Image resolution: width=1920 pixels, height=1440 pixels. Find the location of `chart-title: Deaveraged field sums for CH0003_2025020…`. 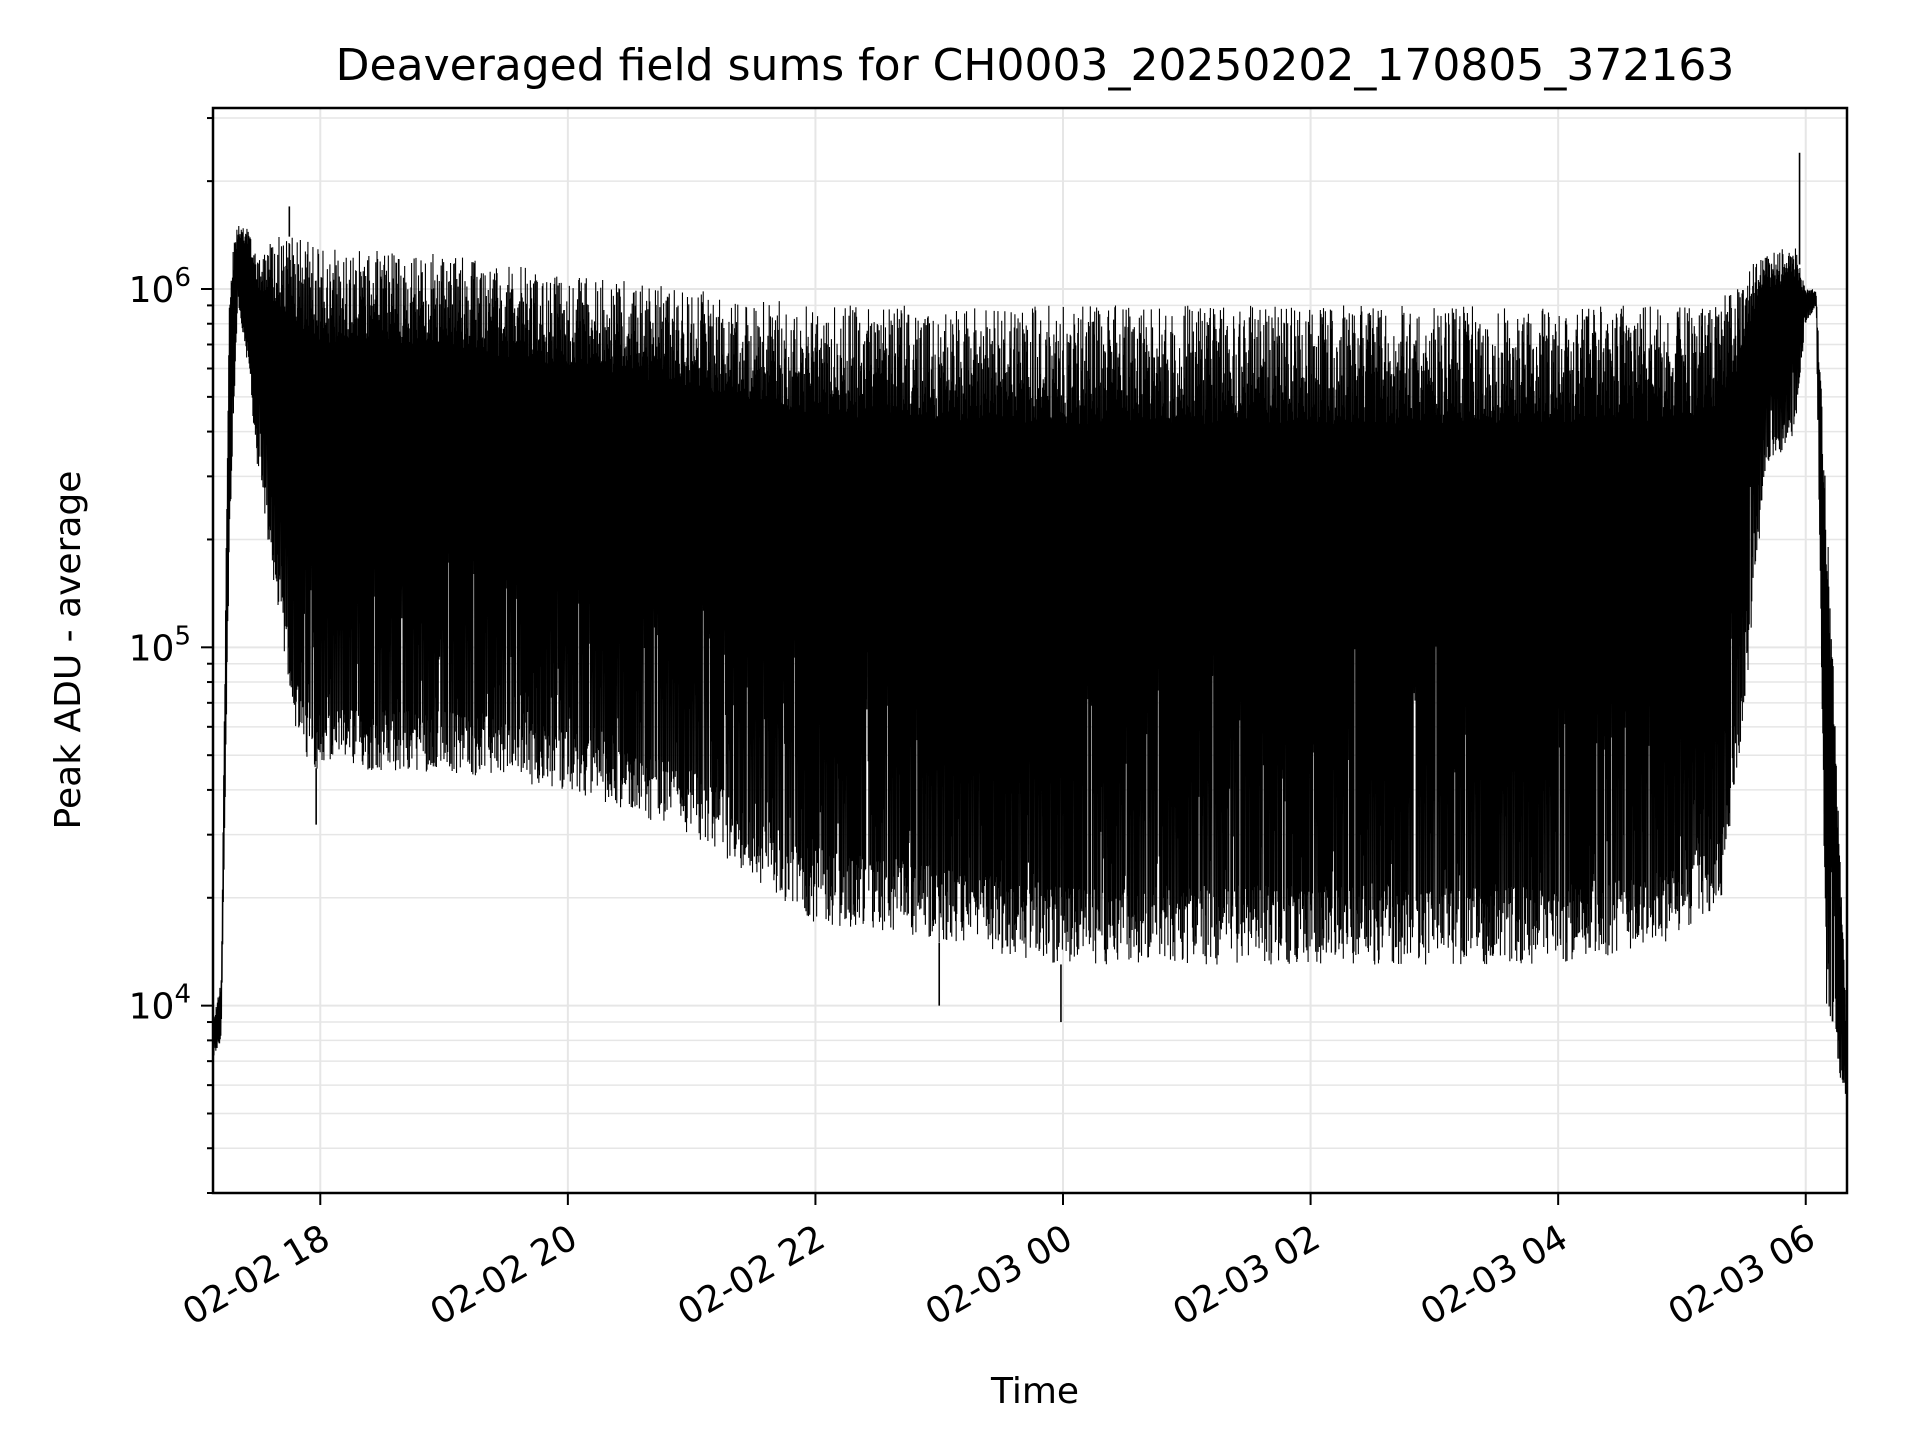

chart-title: Deaveraged field sums for CH0003_2025020… is located at coordinates (1035, 65).